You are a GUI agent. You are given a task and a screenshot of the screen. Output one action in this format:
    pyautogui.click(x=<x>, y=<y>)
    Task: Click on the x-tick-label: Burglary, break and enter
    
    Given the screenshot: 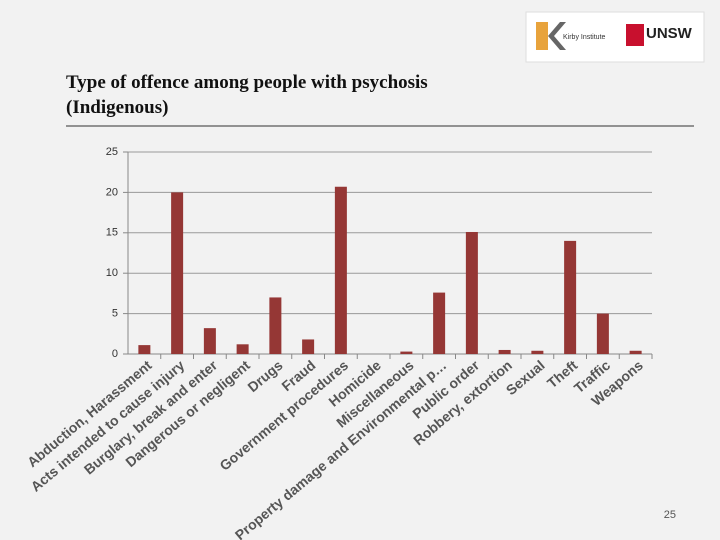 What is the action you would take?
    pyautogui.click(x=151, y=417)
    